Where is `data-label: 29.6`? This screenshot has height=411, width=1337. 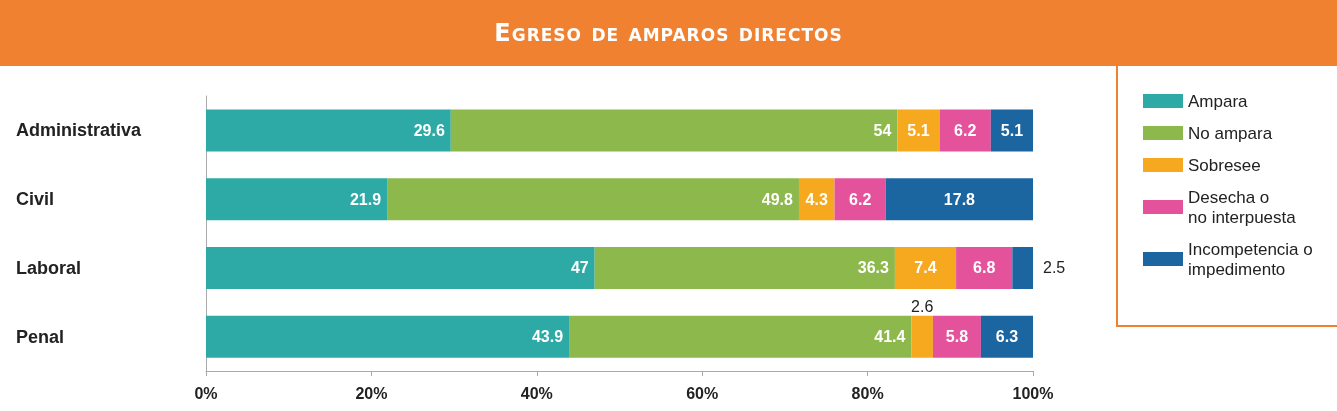 data-label: 29.6 is located at coordinates (429, 130).